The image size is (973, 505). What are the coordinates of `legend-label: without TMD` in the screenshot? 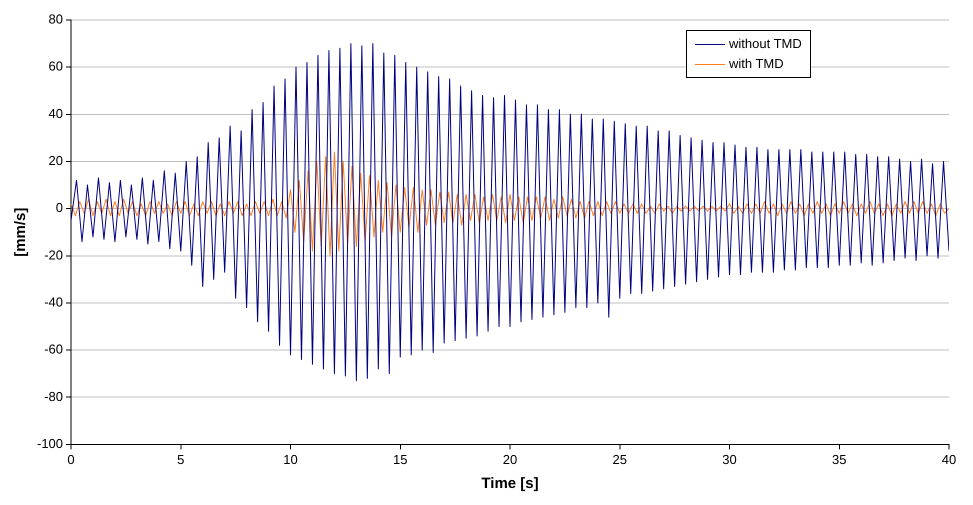 It's located at (765, 44).